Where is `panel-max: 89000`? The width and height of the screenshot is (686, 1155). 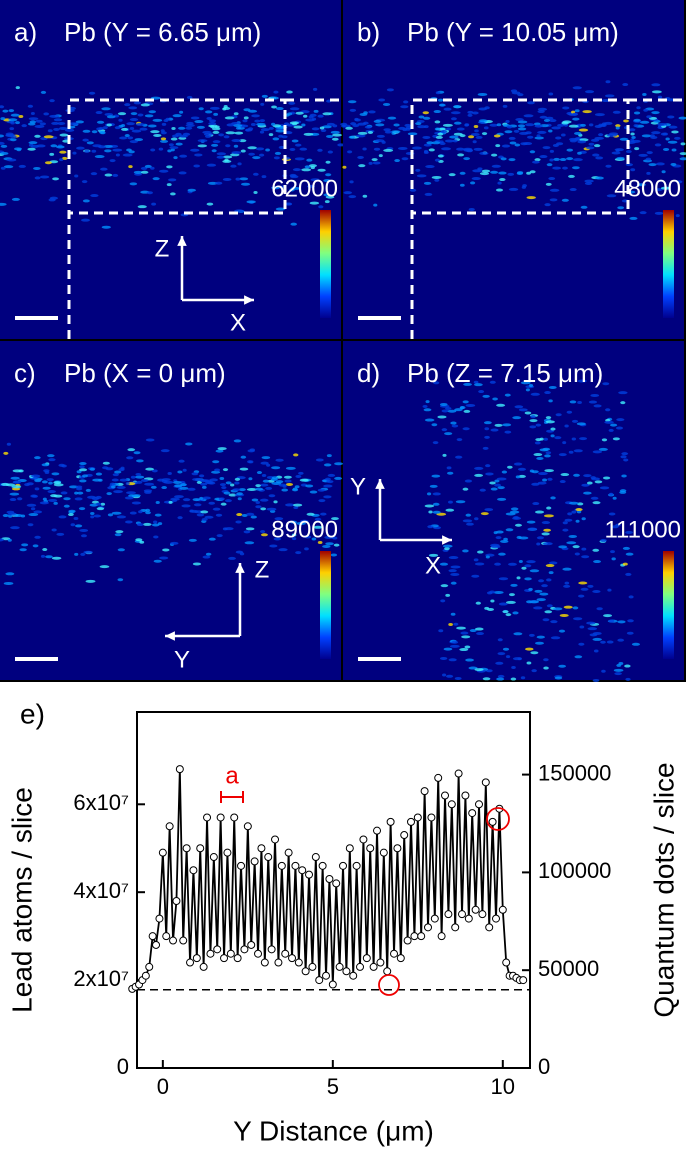
panel-max: 89000 is located at coordinates (304, 529).